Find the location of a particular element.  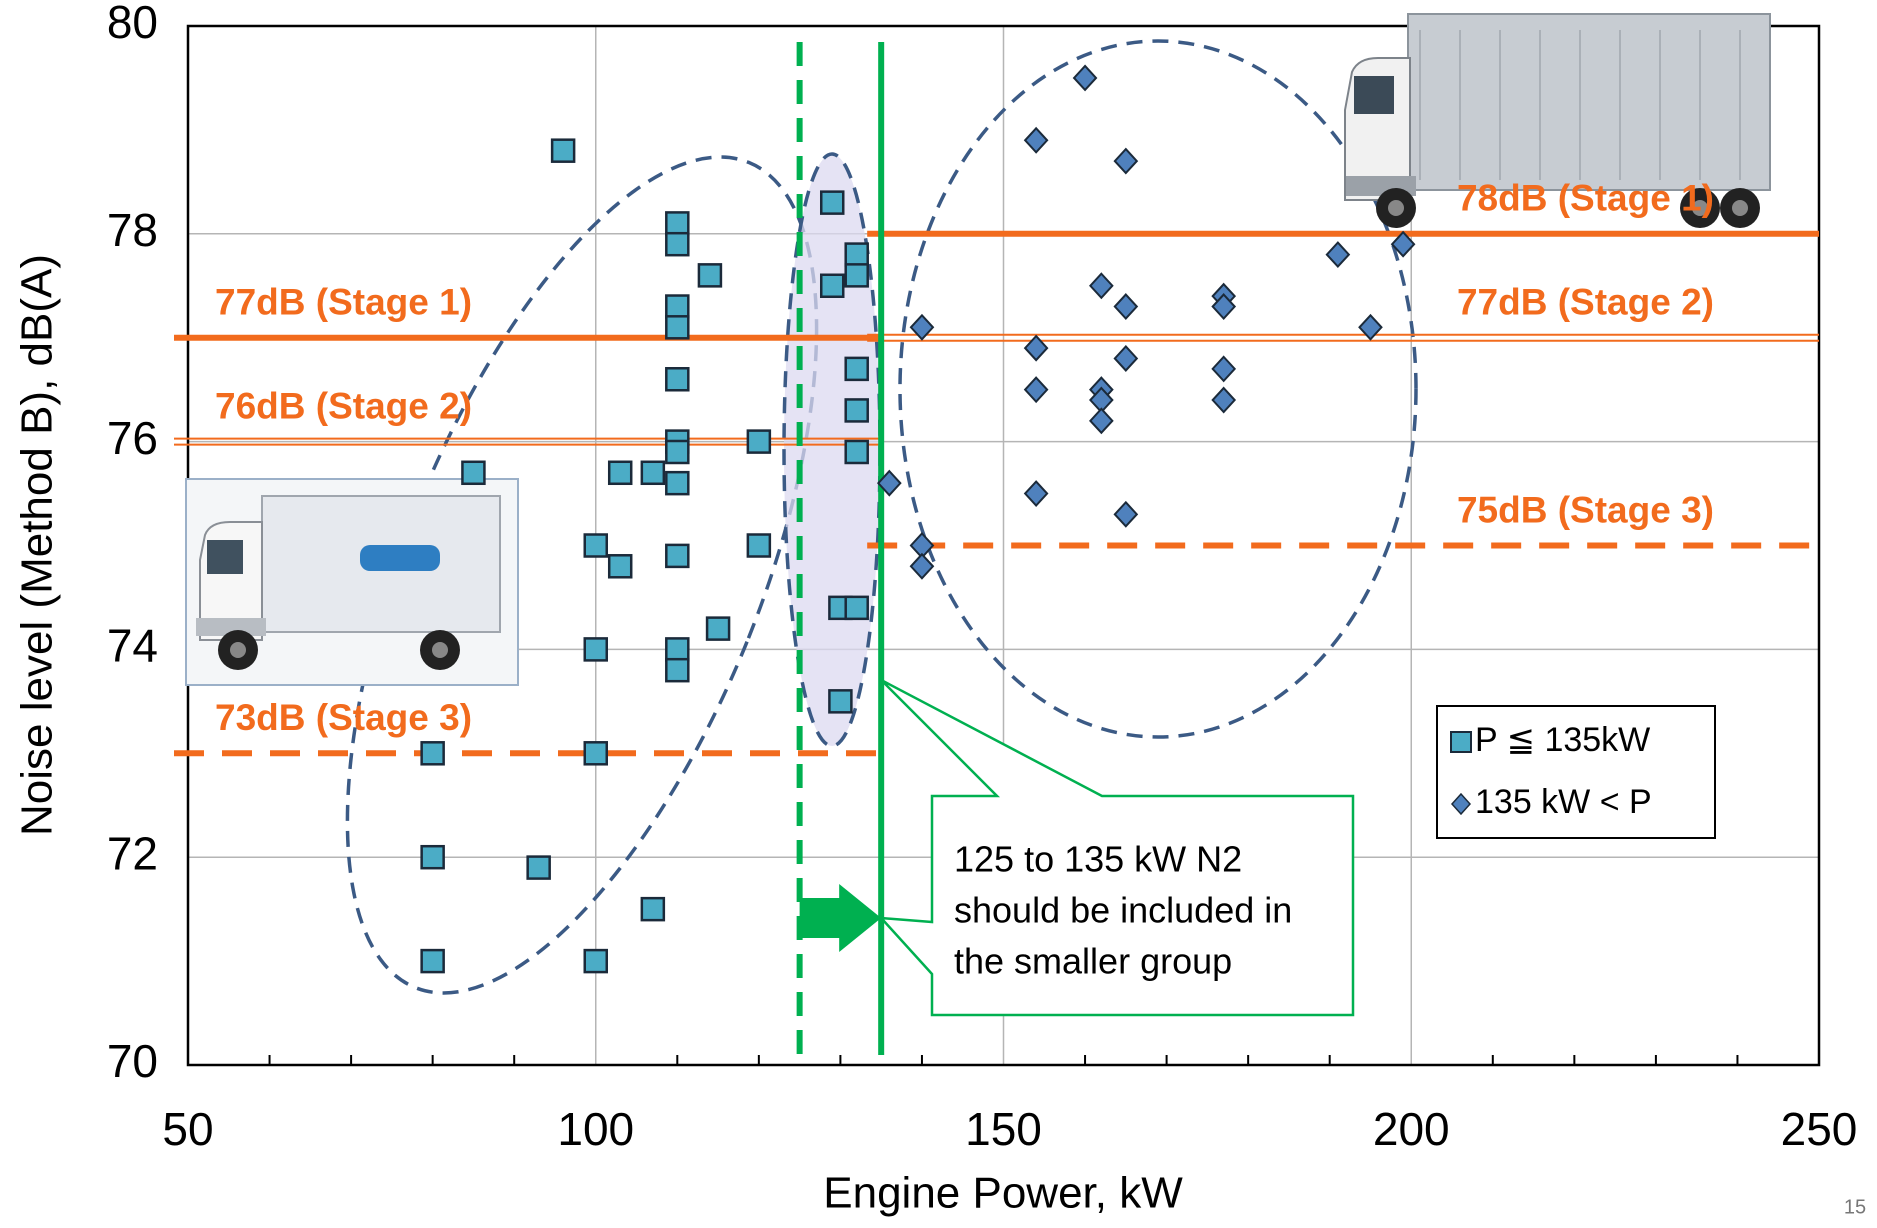

x-axis-title: Engine Power, kW is located at coordinates (1003, 1193).